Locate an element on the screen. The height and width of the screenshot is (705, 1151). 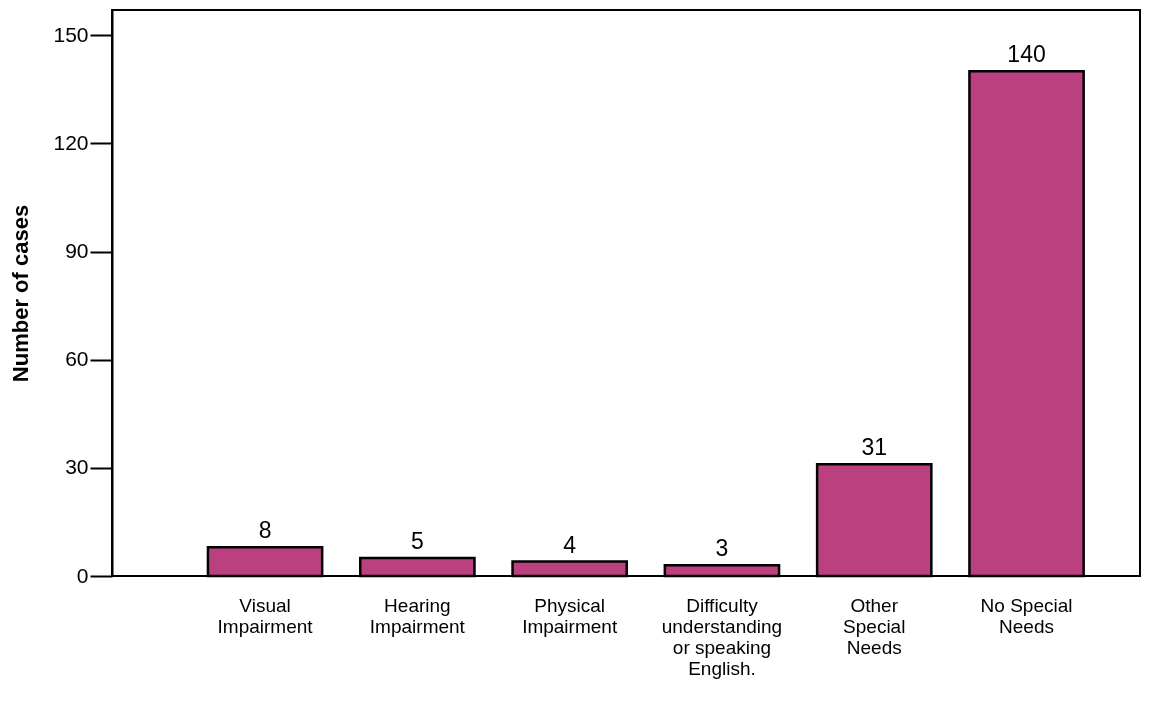
data-label: 31 is located at coordinates (874, 447).